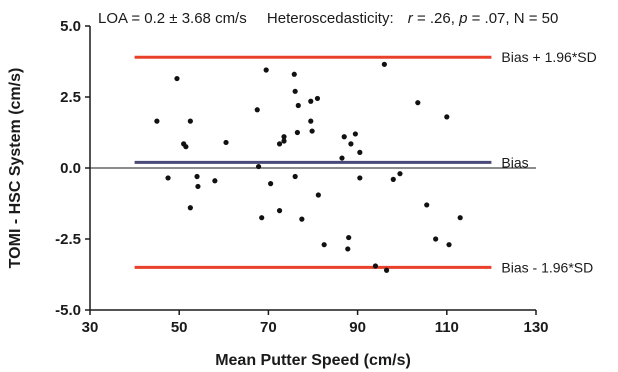  Describe the element at coordinates (447, 327) in the screenshot. I see `x-tick-label: 110` at that location.